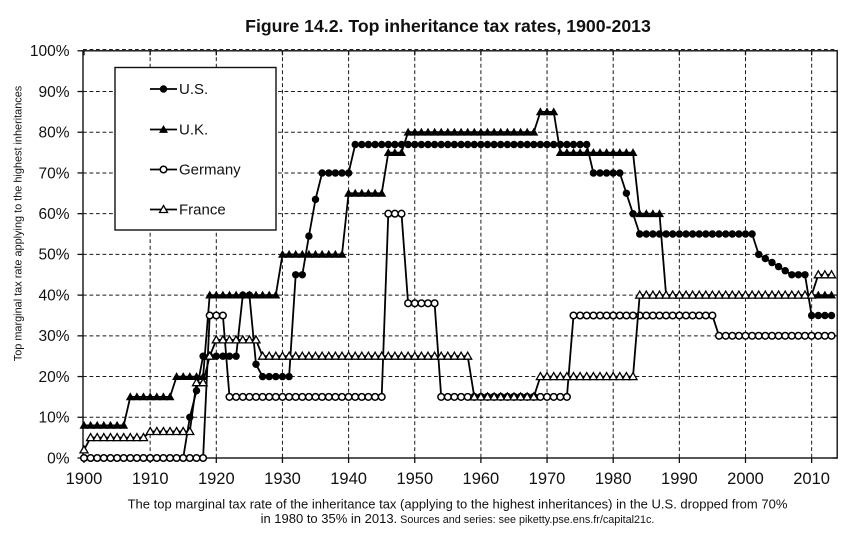 The width and height of the screenshot is (861, 545). I want to click on svg-text: 1900, so click(84, 479).